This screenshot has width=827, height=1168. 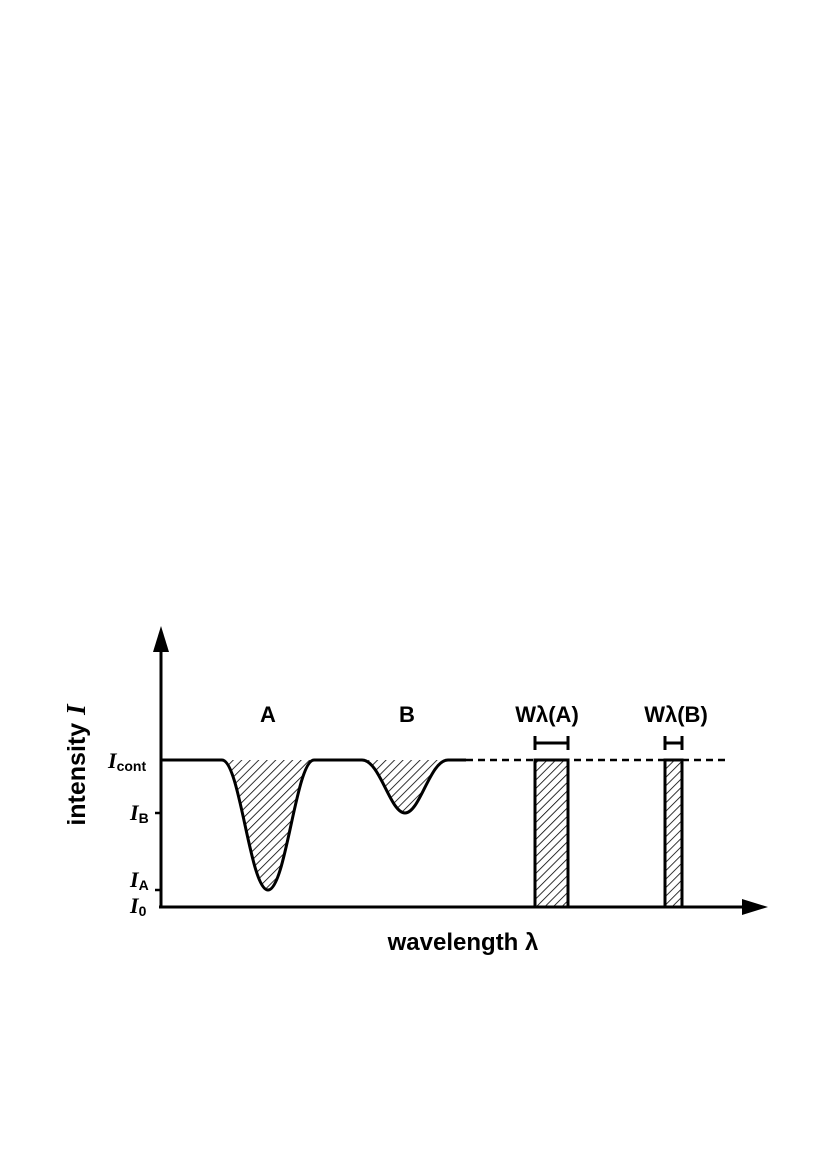 I want to click on y-axis-title: intensityI, so click(x=76, y=764).